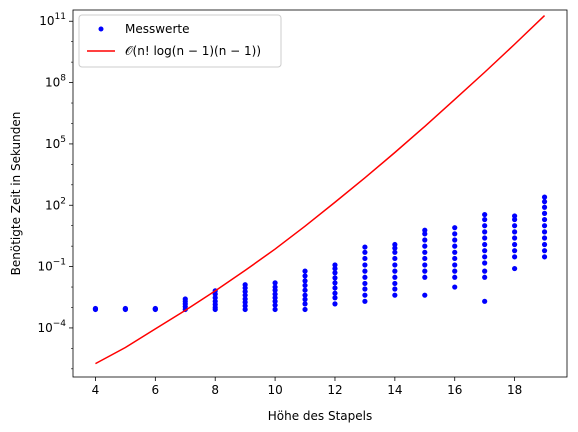  What do you see at coordinates (334, 390) in the screenshot?
I see `x-tick-label-12: 12` at bounding box center [334, 390].